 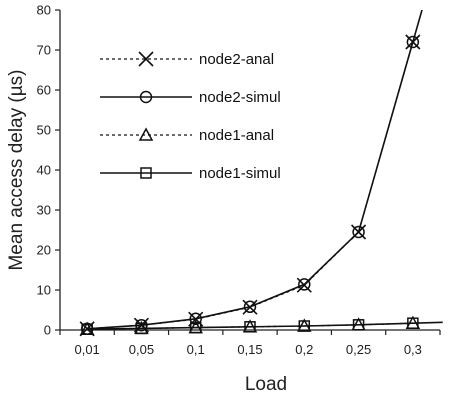 What do you see at coordinates (236, 135) in the screenshot?
I see `legend-label: node1-anal` at bounding box center [236, 135].